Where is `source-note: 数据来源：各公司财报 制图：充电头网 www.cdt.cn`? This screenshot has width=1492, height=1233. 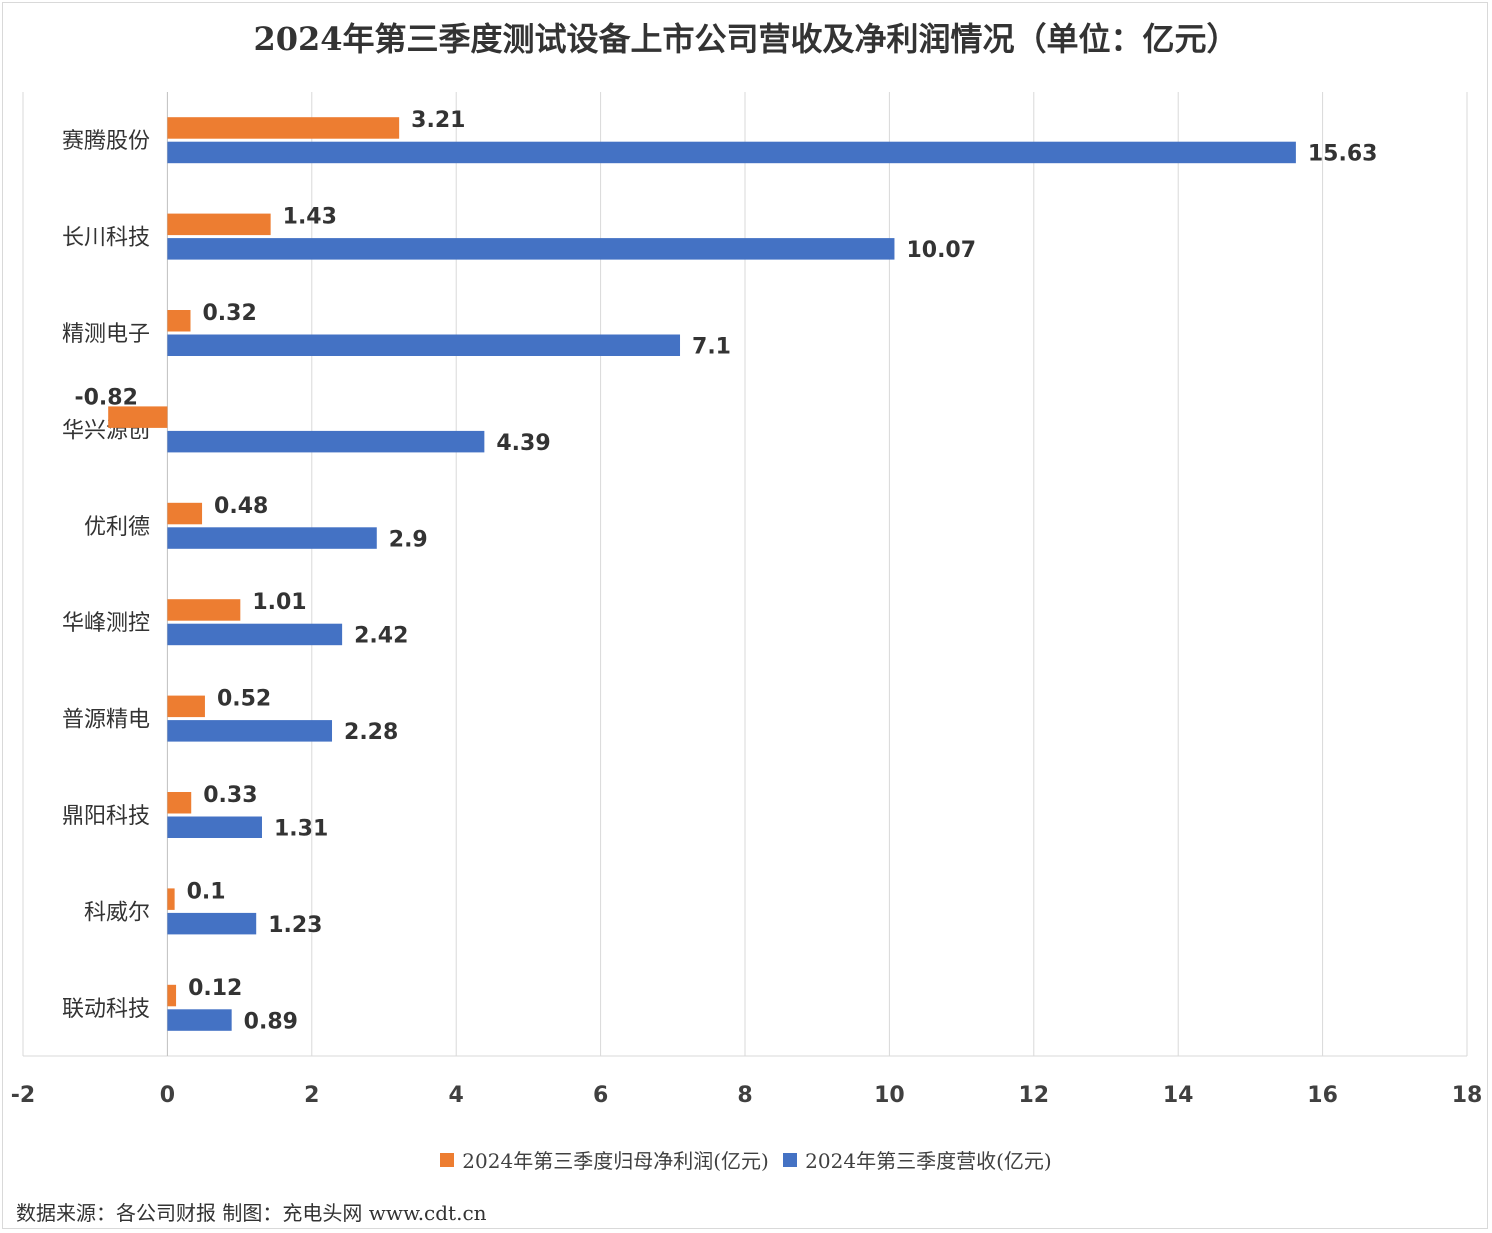
source-note: 数据来源：各公司财报 制图：充电头网 www.cdt.cn is located at coordinates (251, 1213).